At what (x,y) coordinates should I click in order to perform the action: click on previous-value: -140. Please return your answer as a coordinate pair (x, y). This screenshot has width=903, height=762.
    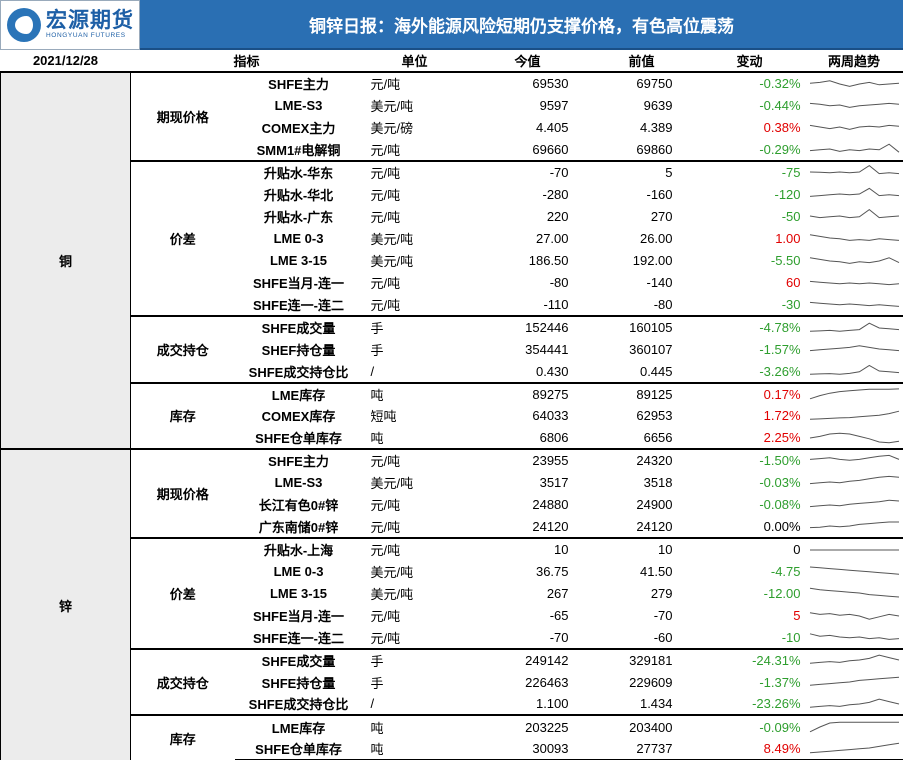
    Looking at the image, I should click on (659, 283).